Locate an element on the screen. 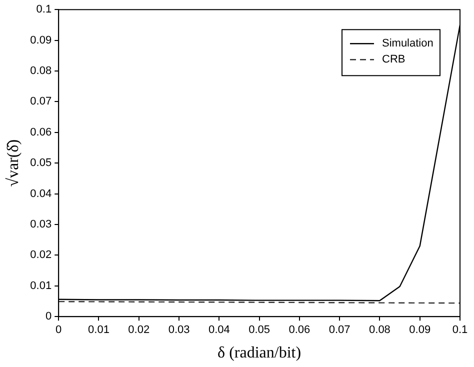 The height and width of the screenshot is (367, 474). x-tick-label: 0.08 is located at coordinates (379, 330).